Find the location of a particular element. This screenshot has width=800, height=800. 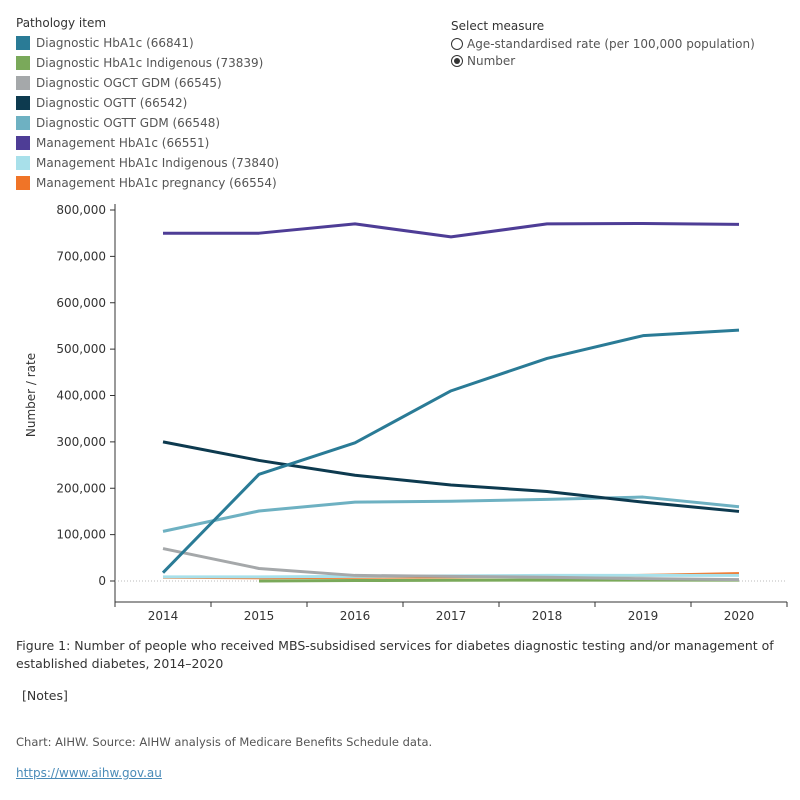

legend-label: Management HbA1c Indigenous (73840) is located at coordinates (158, 163).